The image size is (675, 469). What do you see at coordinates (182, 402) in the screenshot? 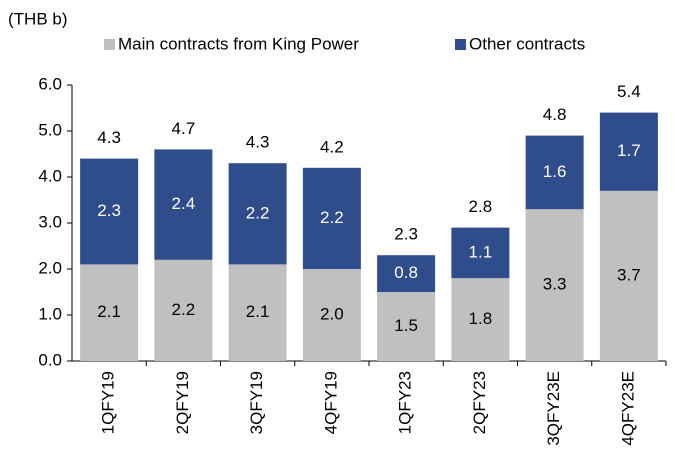
I see `x-tick-label: 2QFY19` at bounding box center [182, 402].